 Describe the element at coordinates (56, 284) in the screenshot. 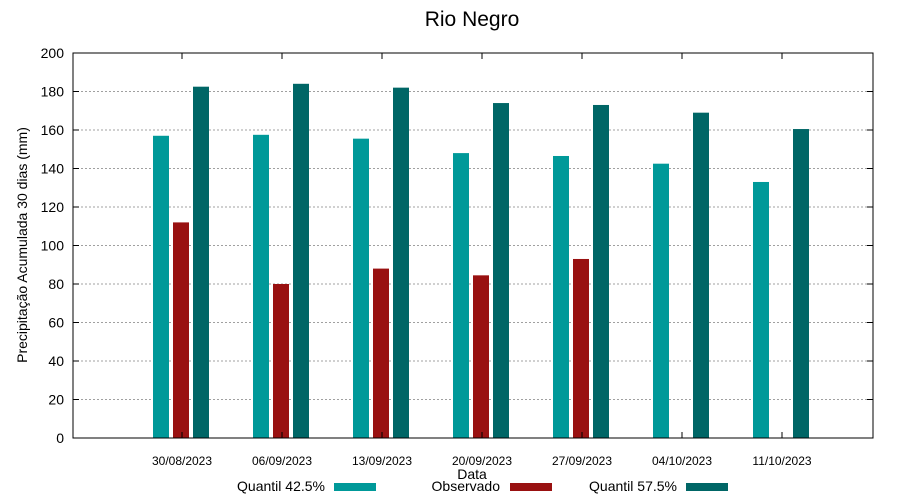

I see `y-tick-label: 80` at that location.